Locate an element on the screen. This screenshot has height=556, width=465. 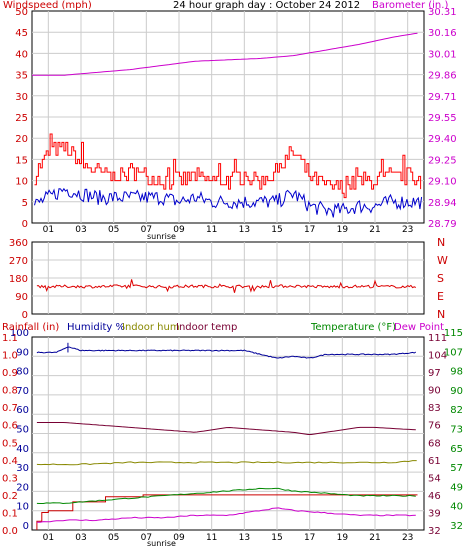
y-right-tick-label: 29.86 is located at coordinates (442, 76).